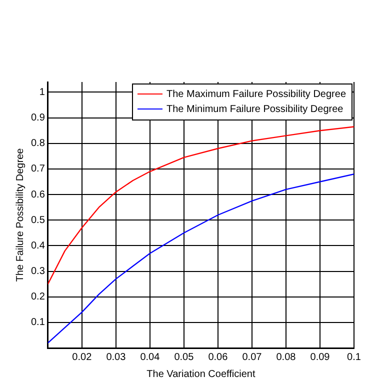 Image resolution: width=372 pixels, height=392 pixels. I want to click on legend-label: The Minimum Failure Possibility Degree, so click(255, 109).